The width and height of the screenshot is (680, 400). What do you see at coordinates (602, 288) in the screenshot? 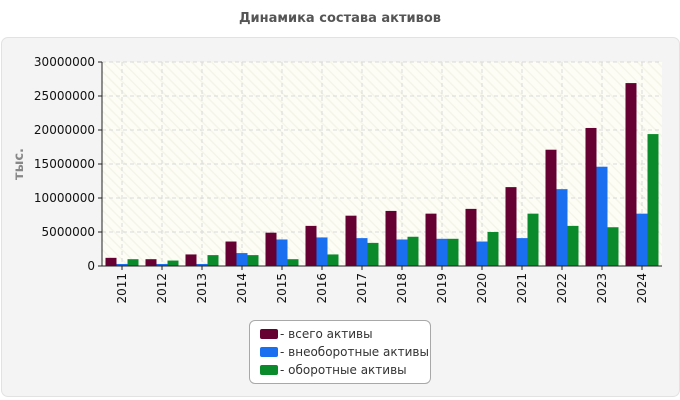
I see `x-tick-label: 2023` at bounding box center [602, 288].